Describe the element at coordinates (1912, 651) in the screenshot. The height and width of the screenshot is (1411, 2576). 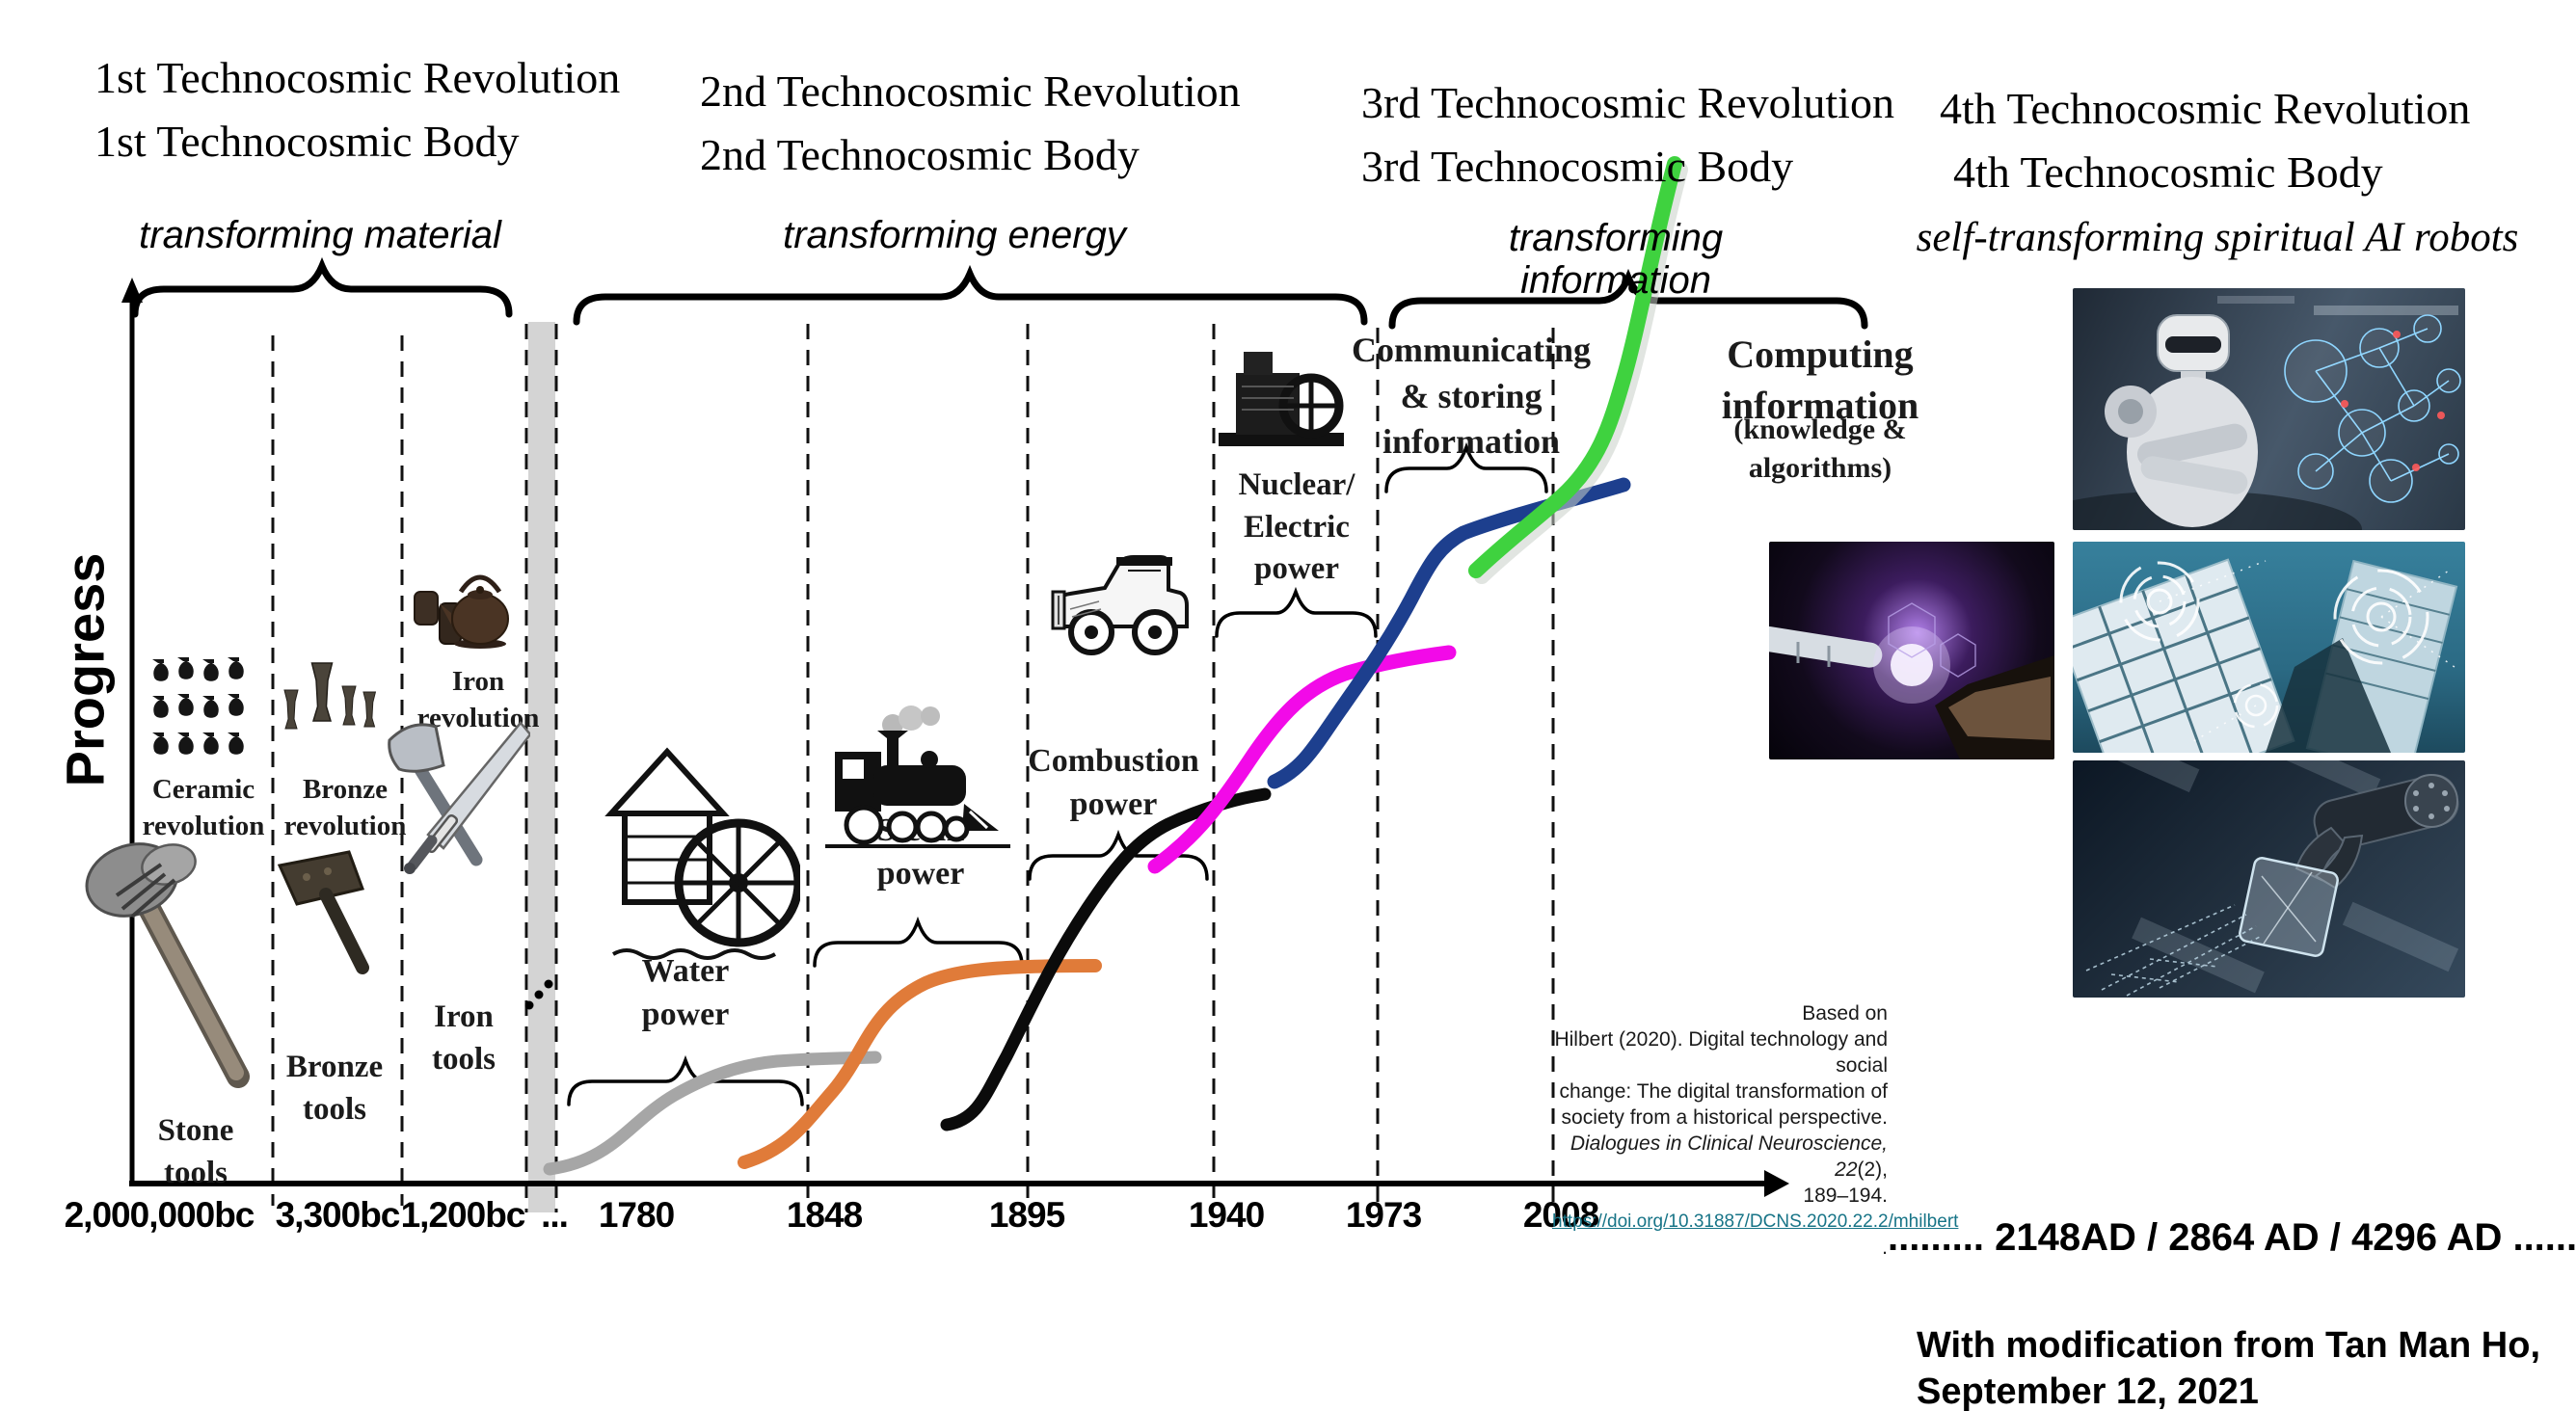
I see `hands-touching-photo` at that location.